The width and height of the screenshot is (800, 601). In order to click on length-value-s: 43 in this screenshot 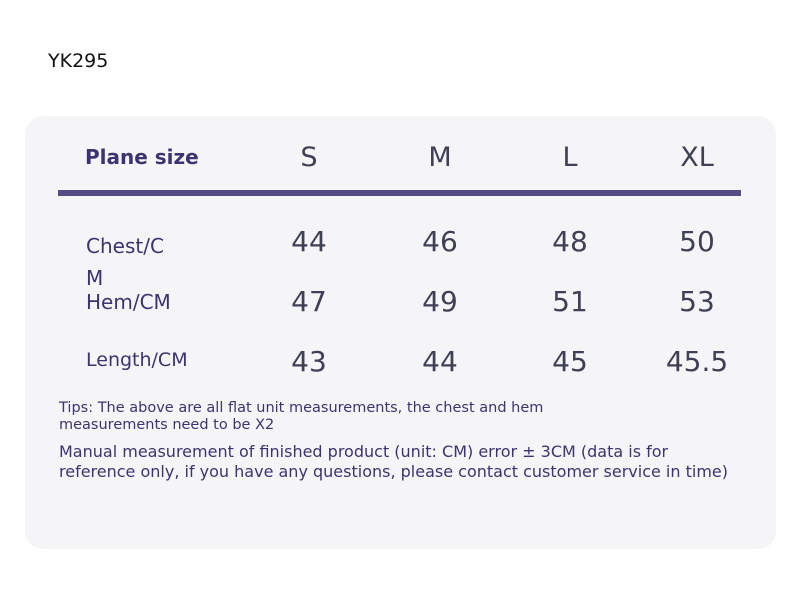, I will do `click(309, 361)`.